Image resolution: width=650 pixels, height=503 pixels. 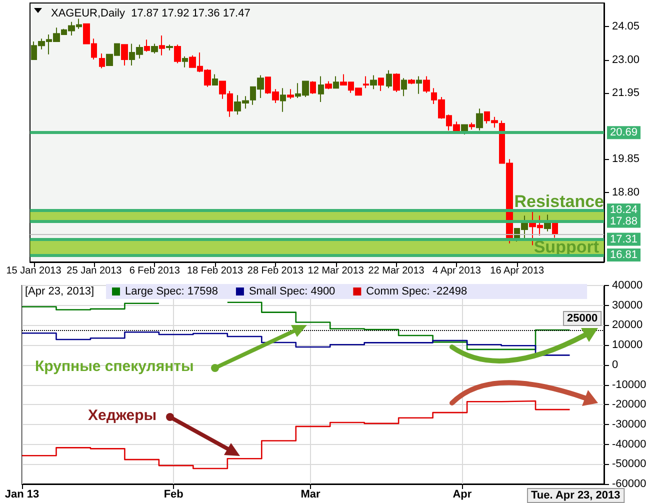 What do you see at coordinates (624, 210) in the screenshot?
I see `ref-line-label: 18.24` at bounding box center [624, 210].